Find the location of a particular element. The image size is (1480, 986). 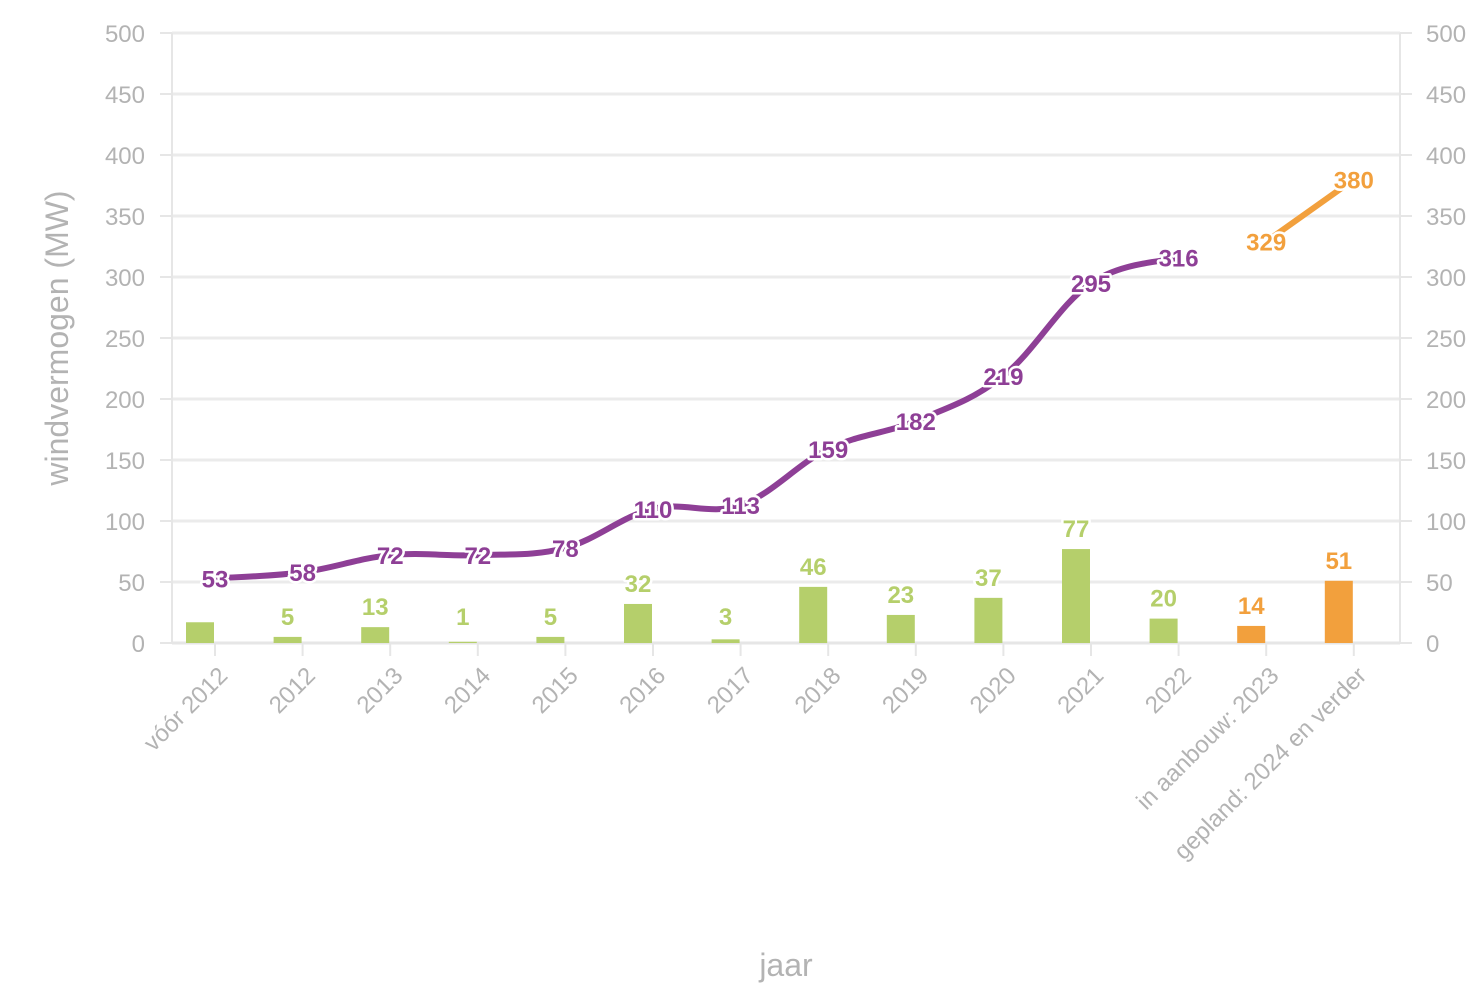

data-label: 20 is located at coordinates (1163, 599).